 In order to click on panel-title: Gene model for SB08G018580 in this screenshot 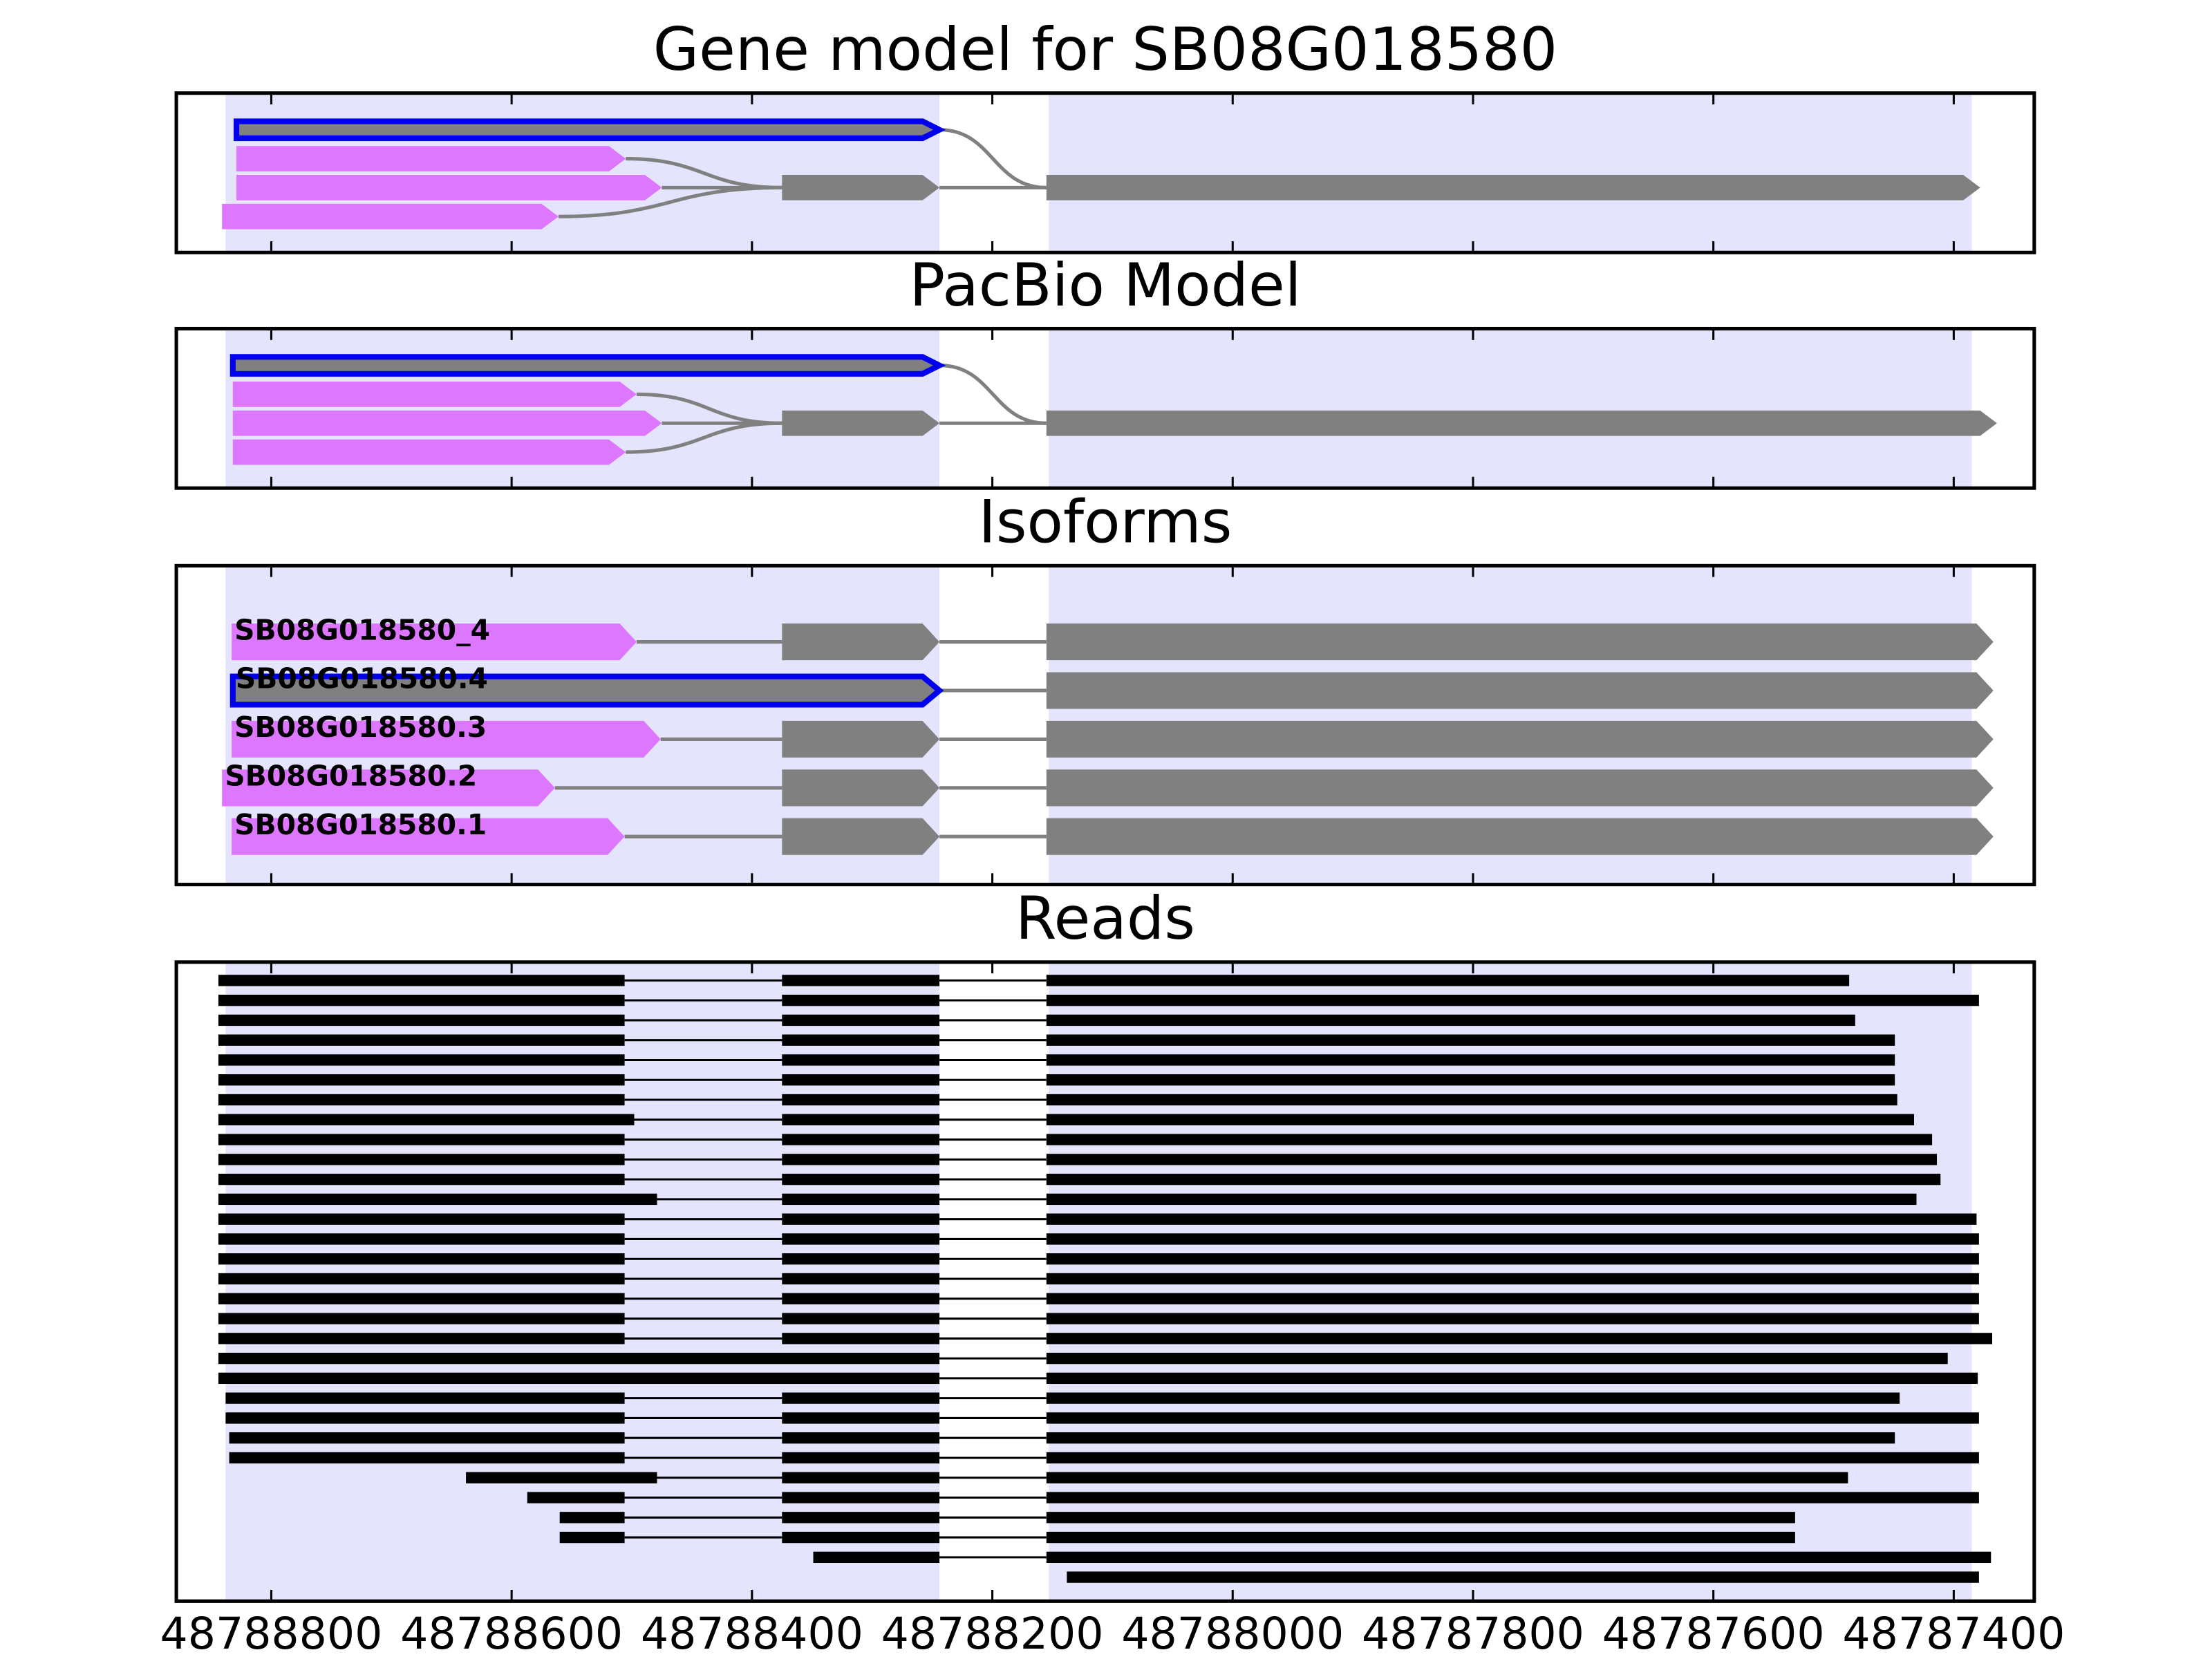, I will do `click(1105, 49)`.